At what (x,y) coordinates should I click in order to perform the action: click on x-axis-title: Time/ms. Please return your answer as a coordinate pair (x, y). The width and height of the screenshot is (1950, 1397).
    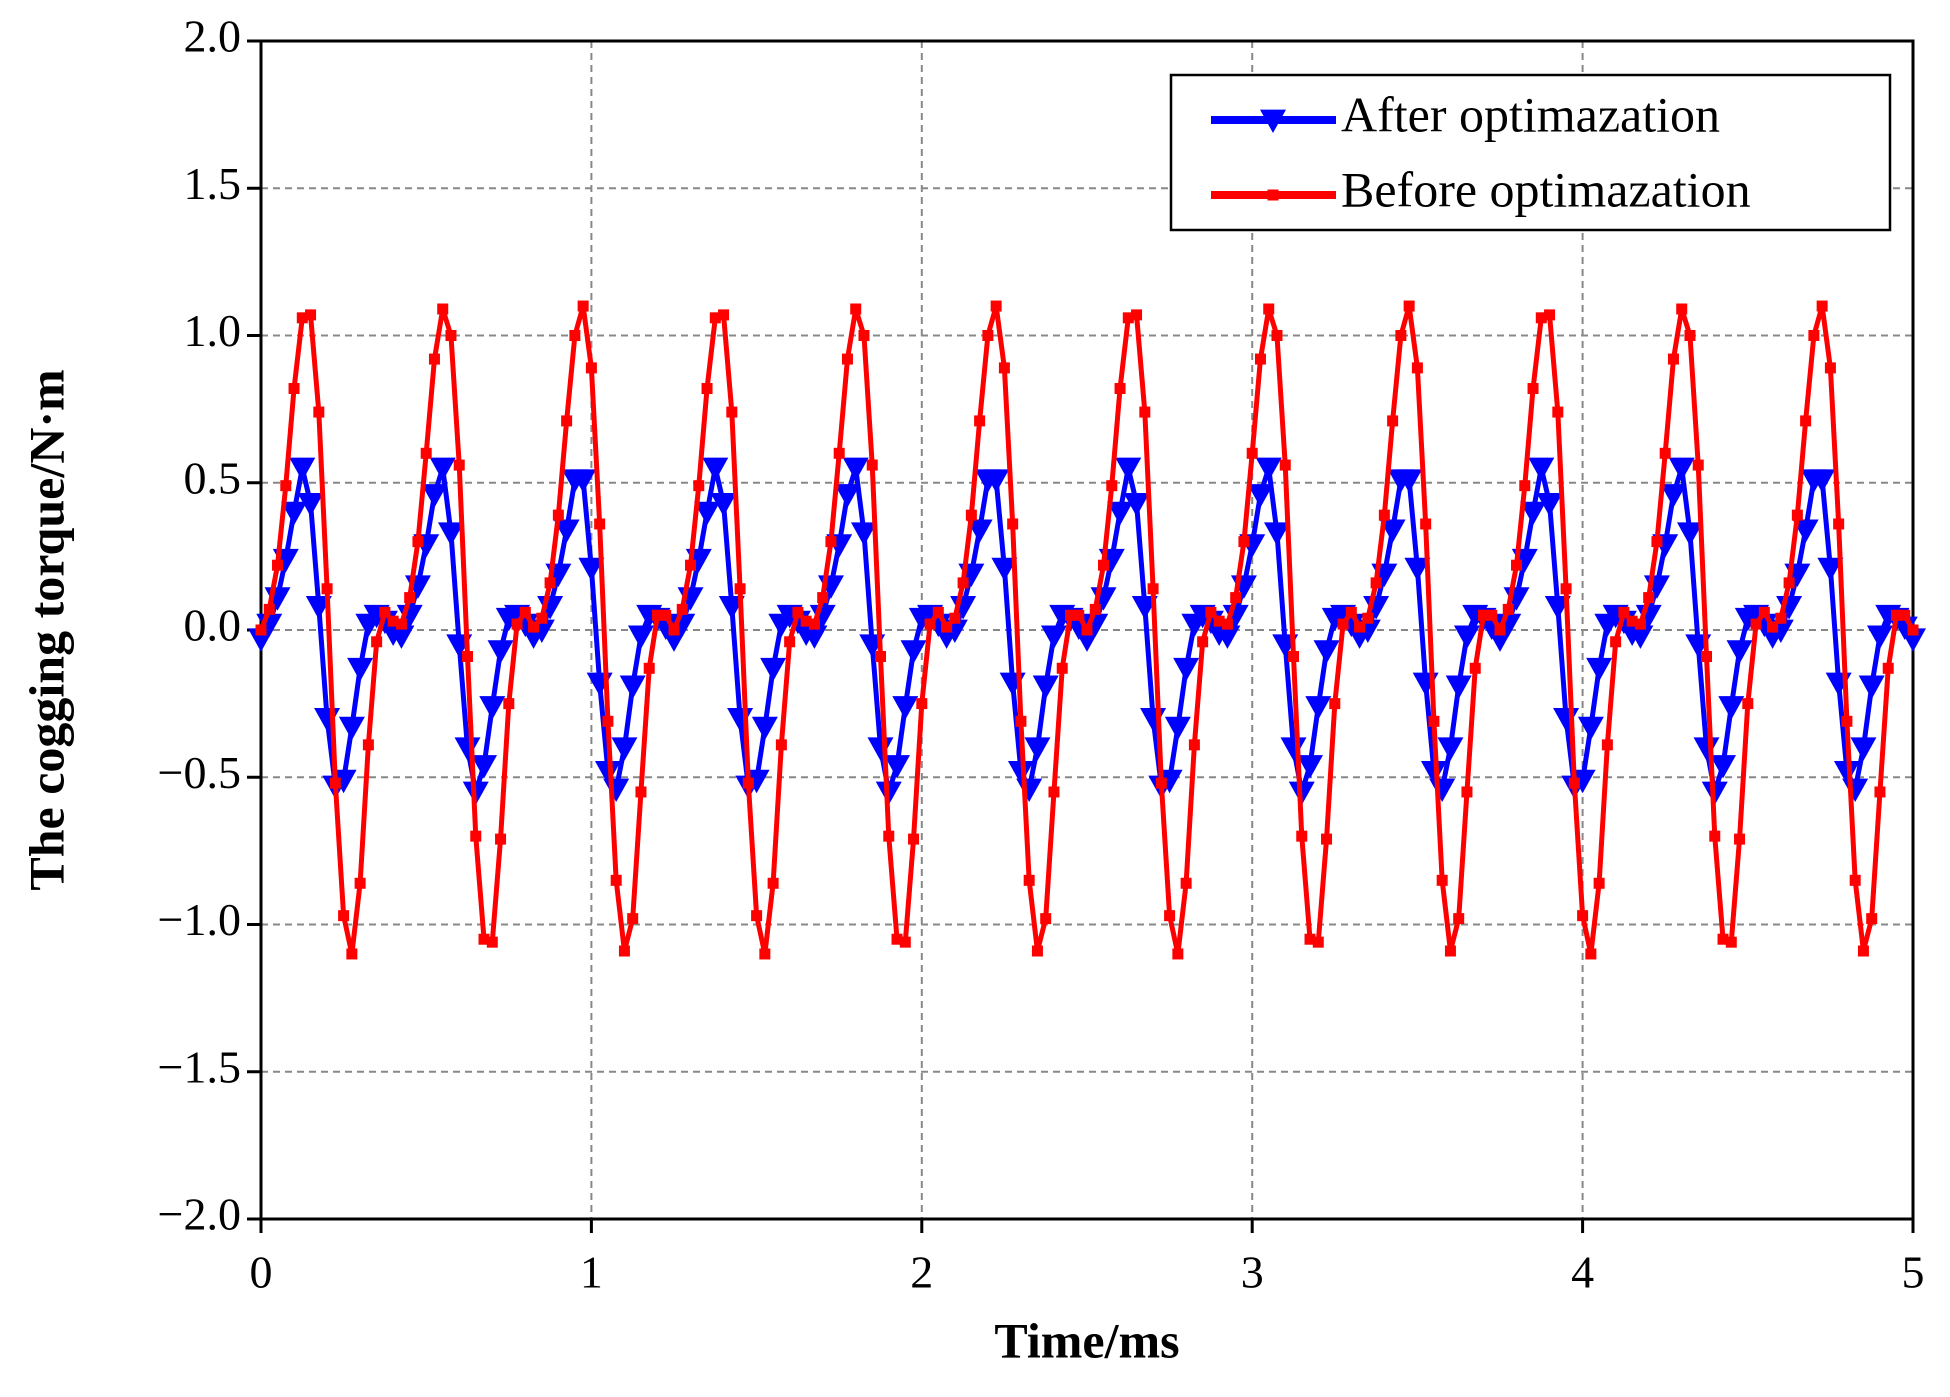
    Looking at the image, I should click on (1086, 1340).